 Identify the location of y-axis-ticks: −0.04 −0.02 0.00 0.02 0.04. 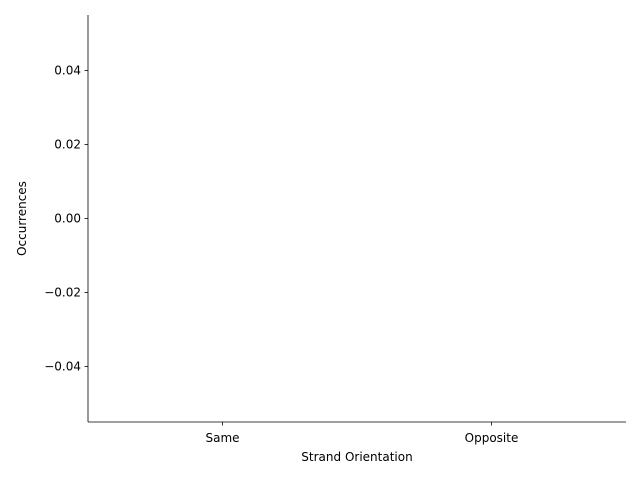
(66, 219).